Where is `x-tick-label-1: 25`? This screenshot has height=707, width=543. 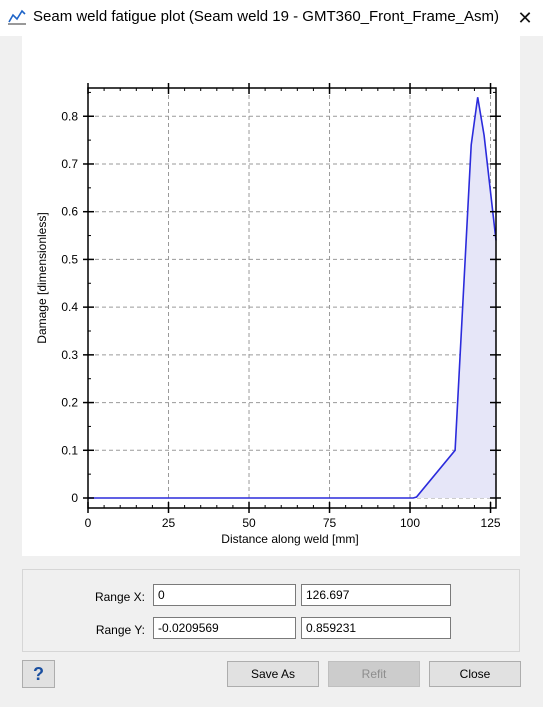
x-tick-label-1: 25 is located at coordinates (169, 523).